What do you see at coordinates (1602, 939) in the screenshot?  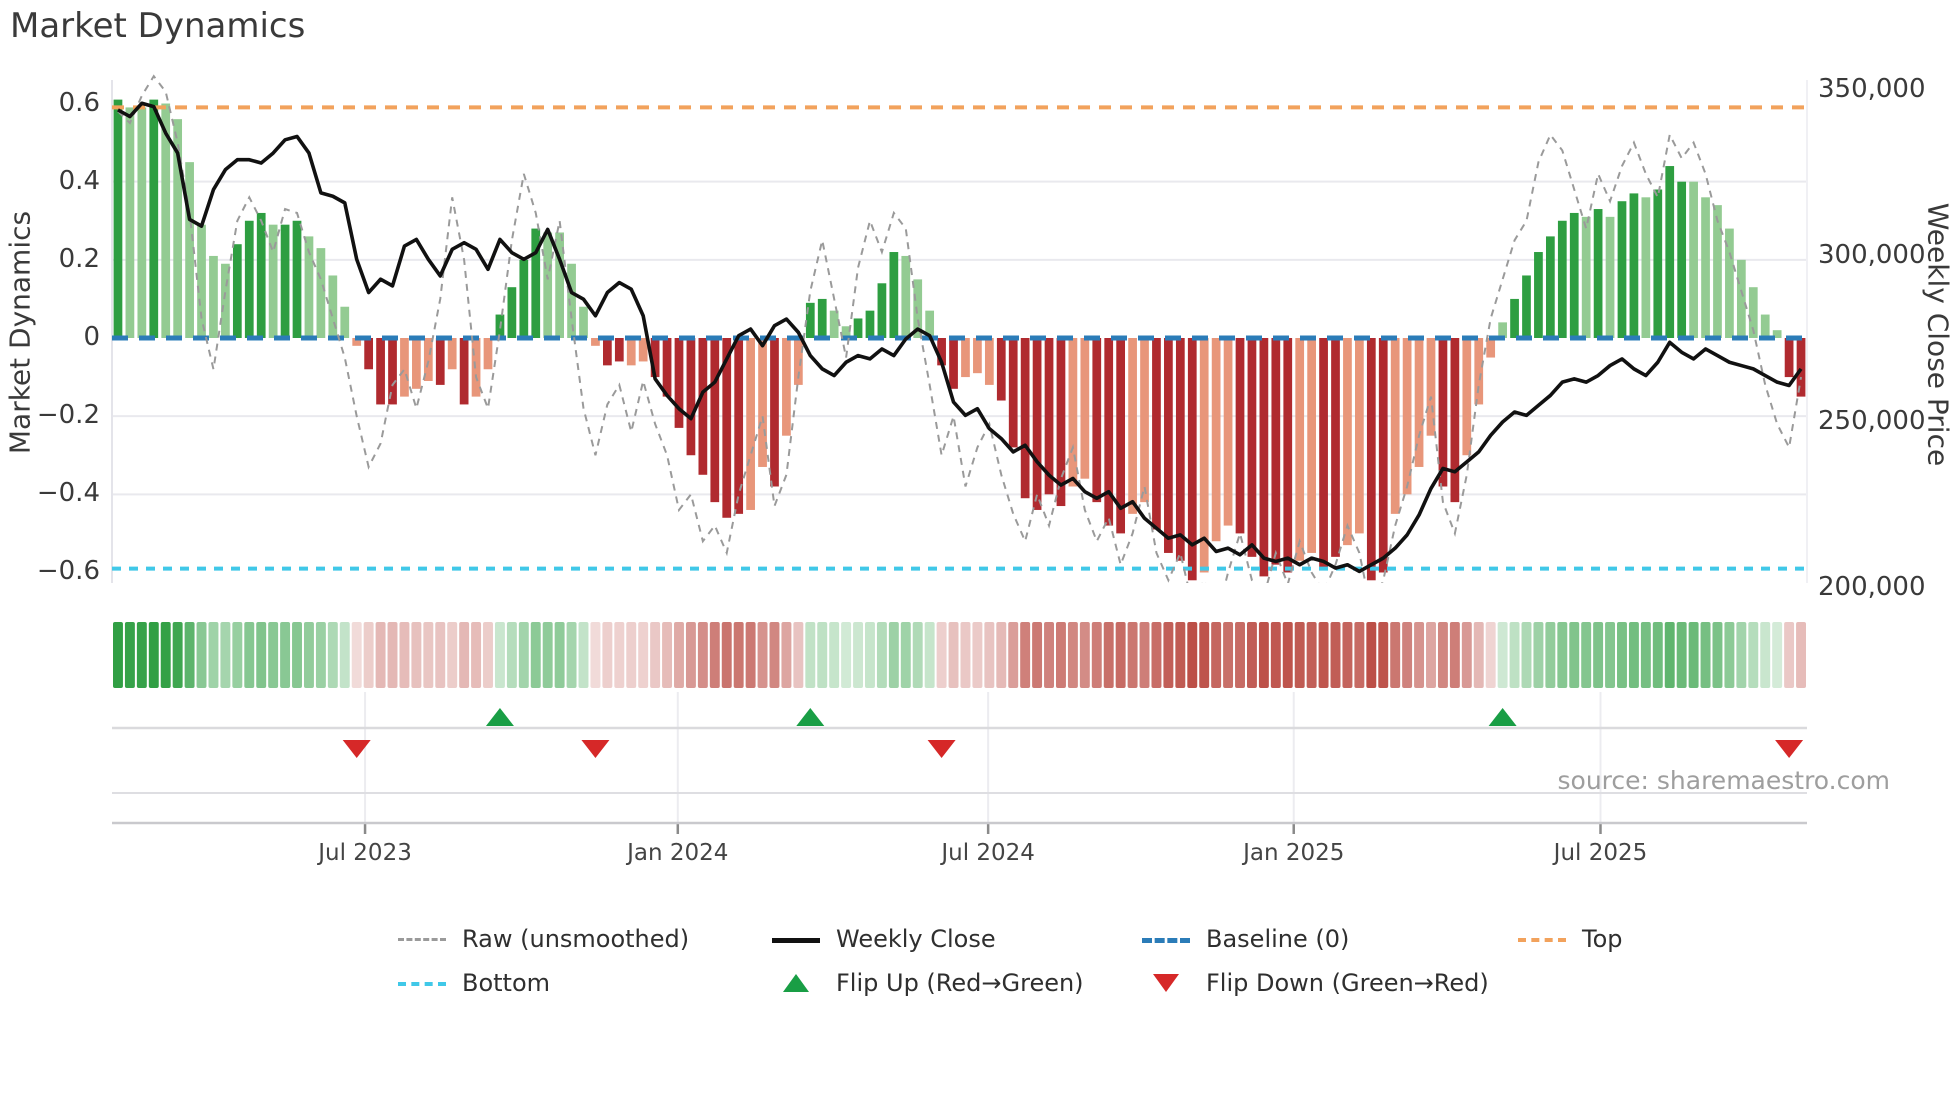 I see `legend-label: Top` at bounding box center [1602, 939].